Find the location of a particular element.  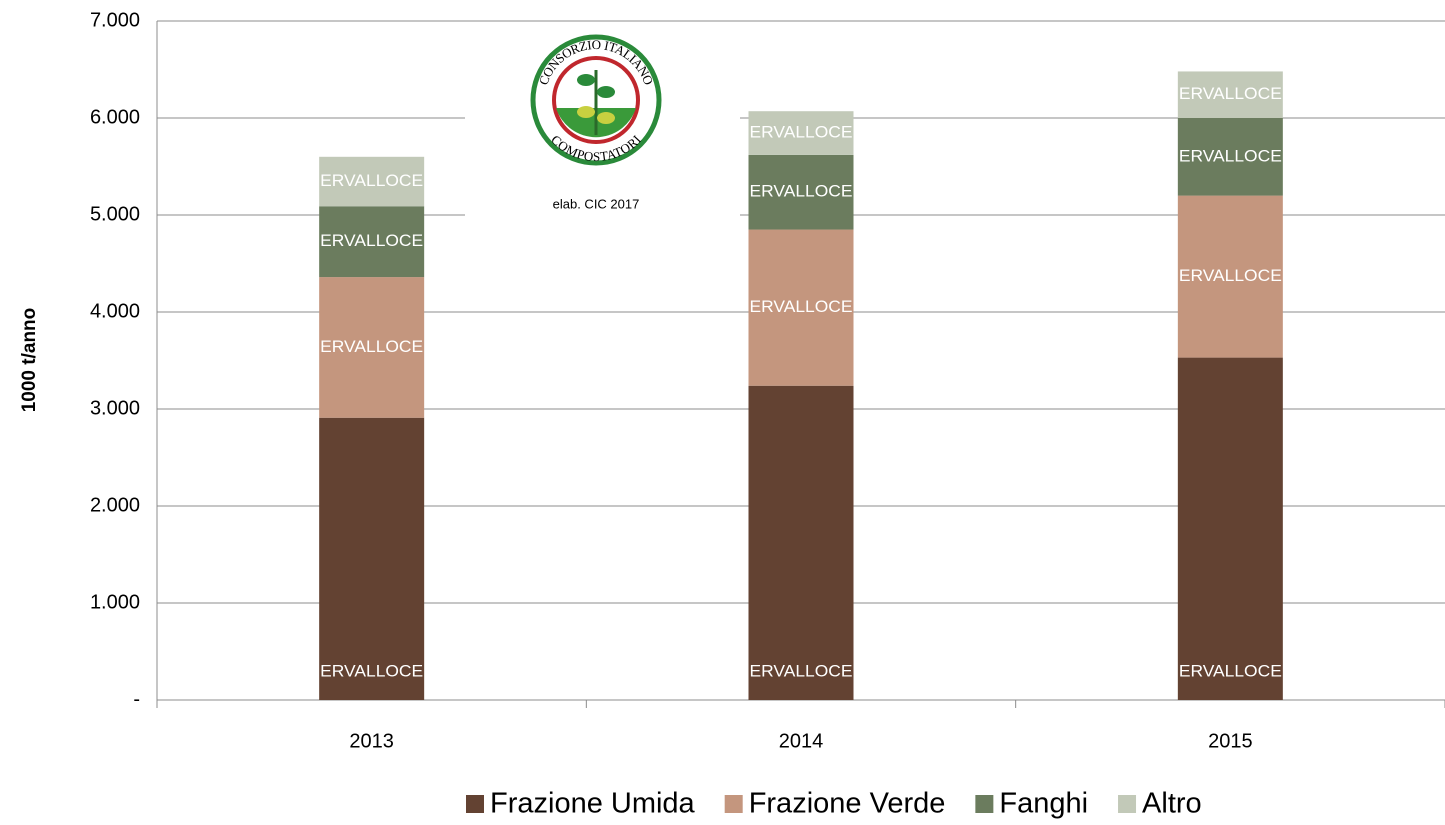

y-tick-label: 6.000 is located at coordinates (115, 117).